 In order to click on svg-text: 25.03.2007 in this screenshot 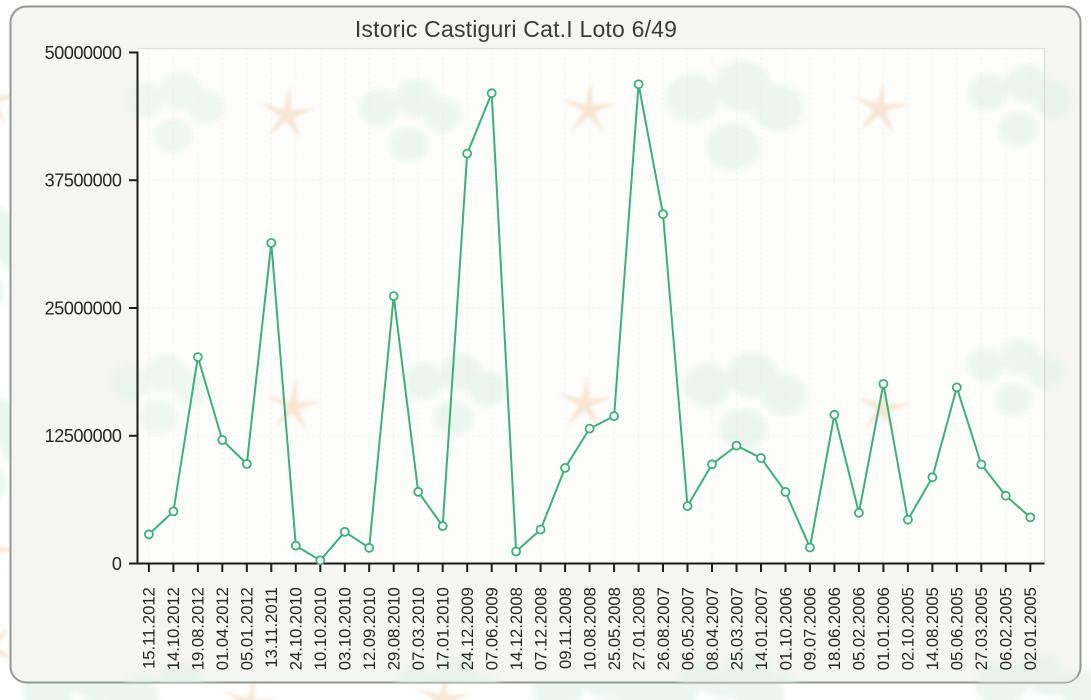, I will do `click(736, 628)`.